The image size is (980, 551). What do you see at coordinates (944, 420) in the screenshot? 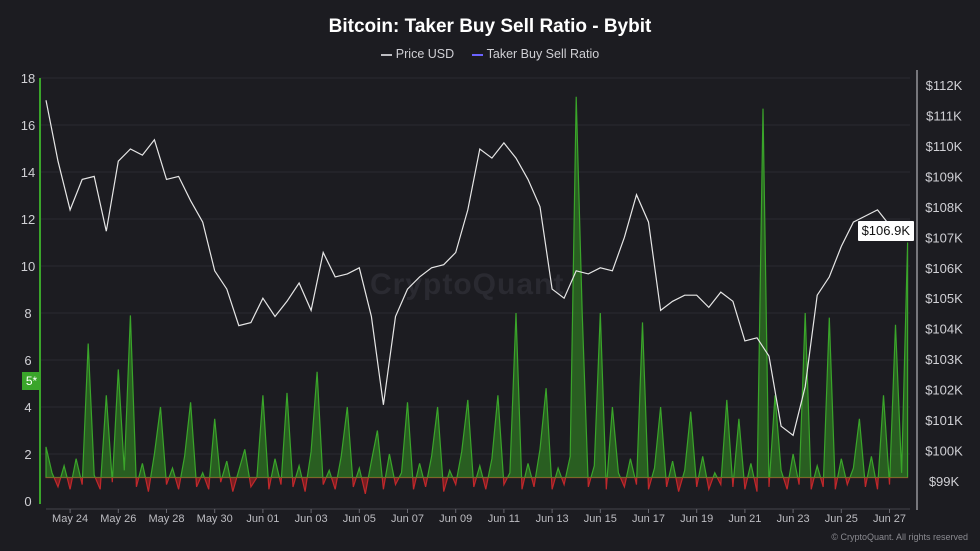
I see `right-axis-tick: $101K` at bounding box center [944, 420].